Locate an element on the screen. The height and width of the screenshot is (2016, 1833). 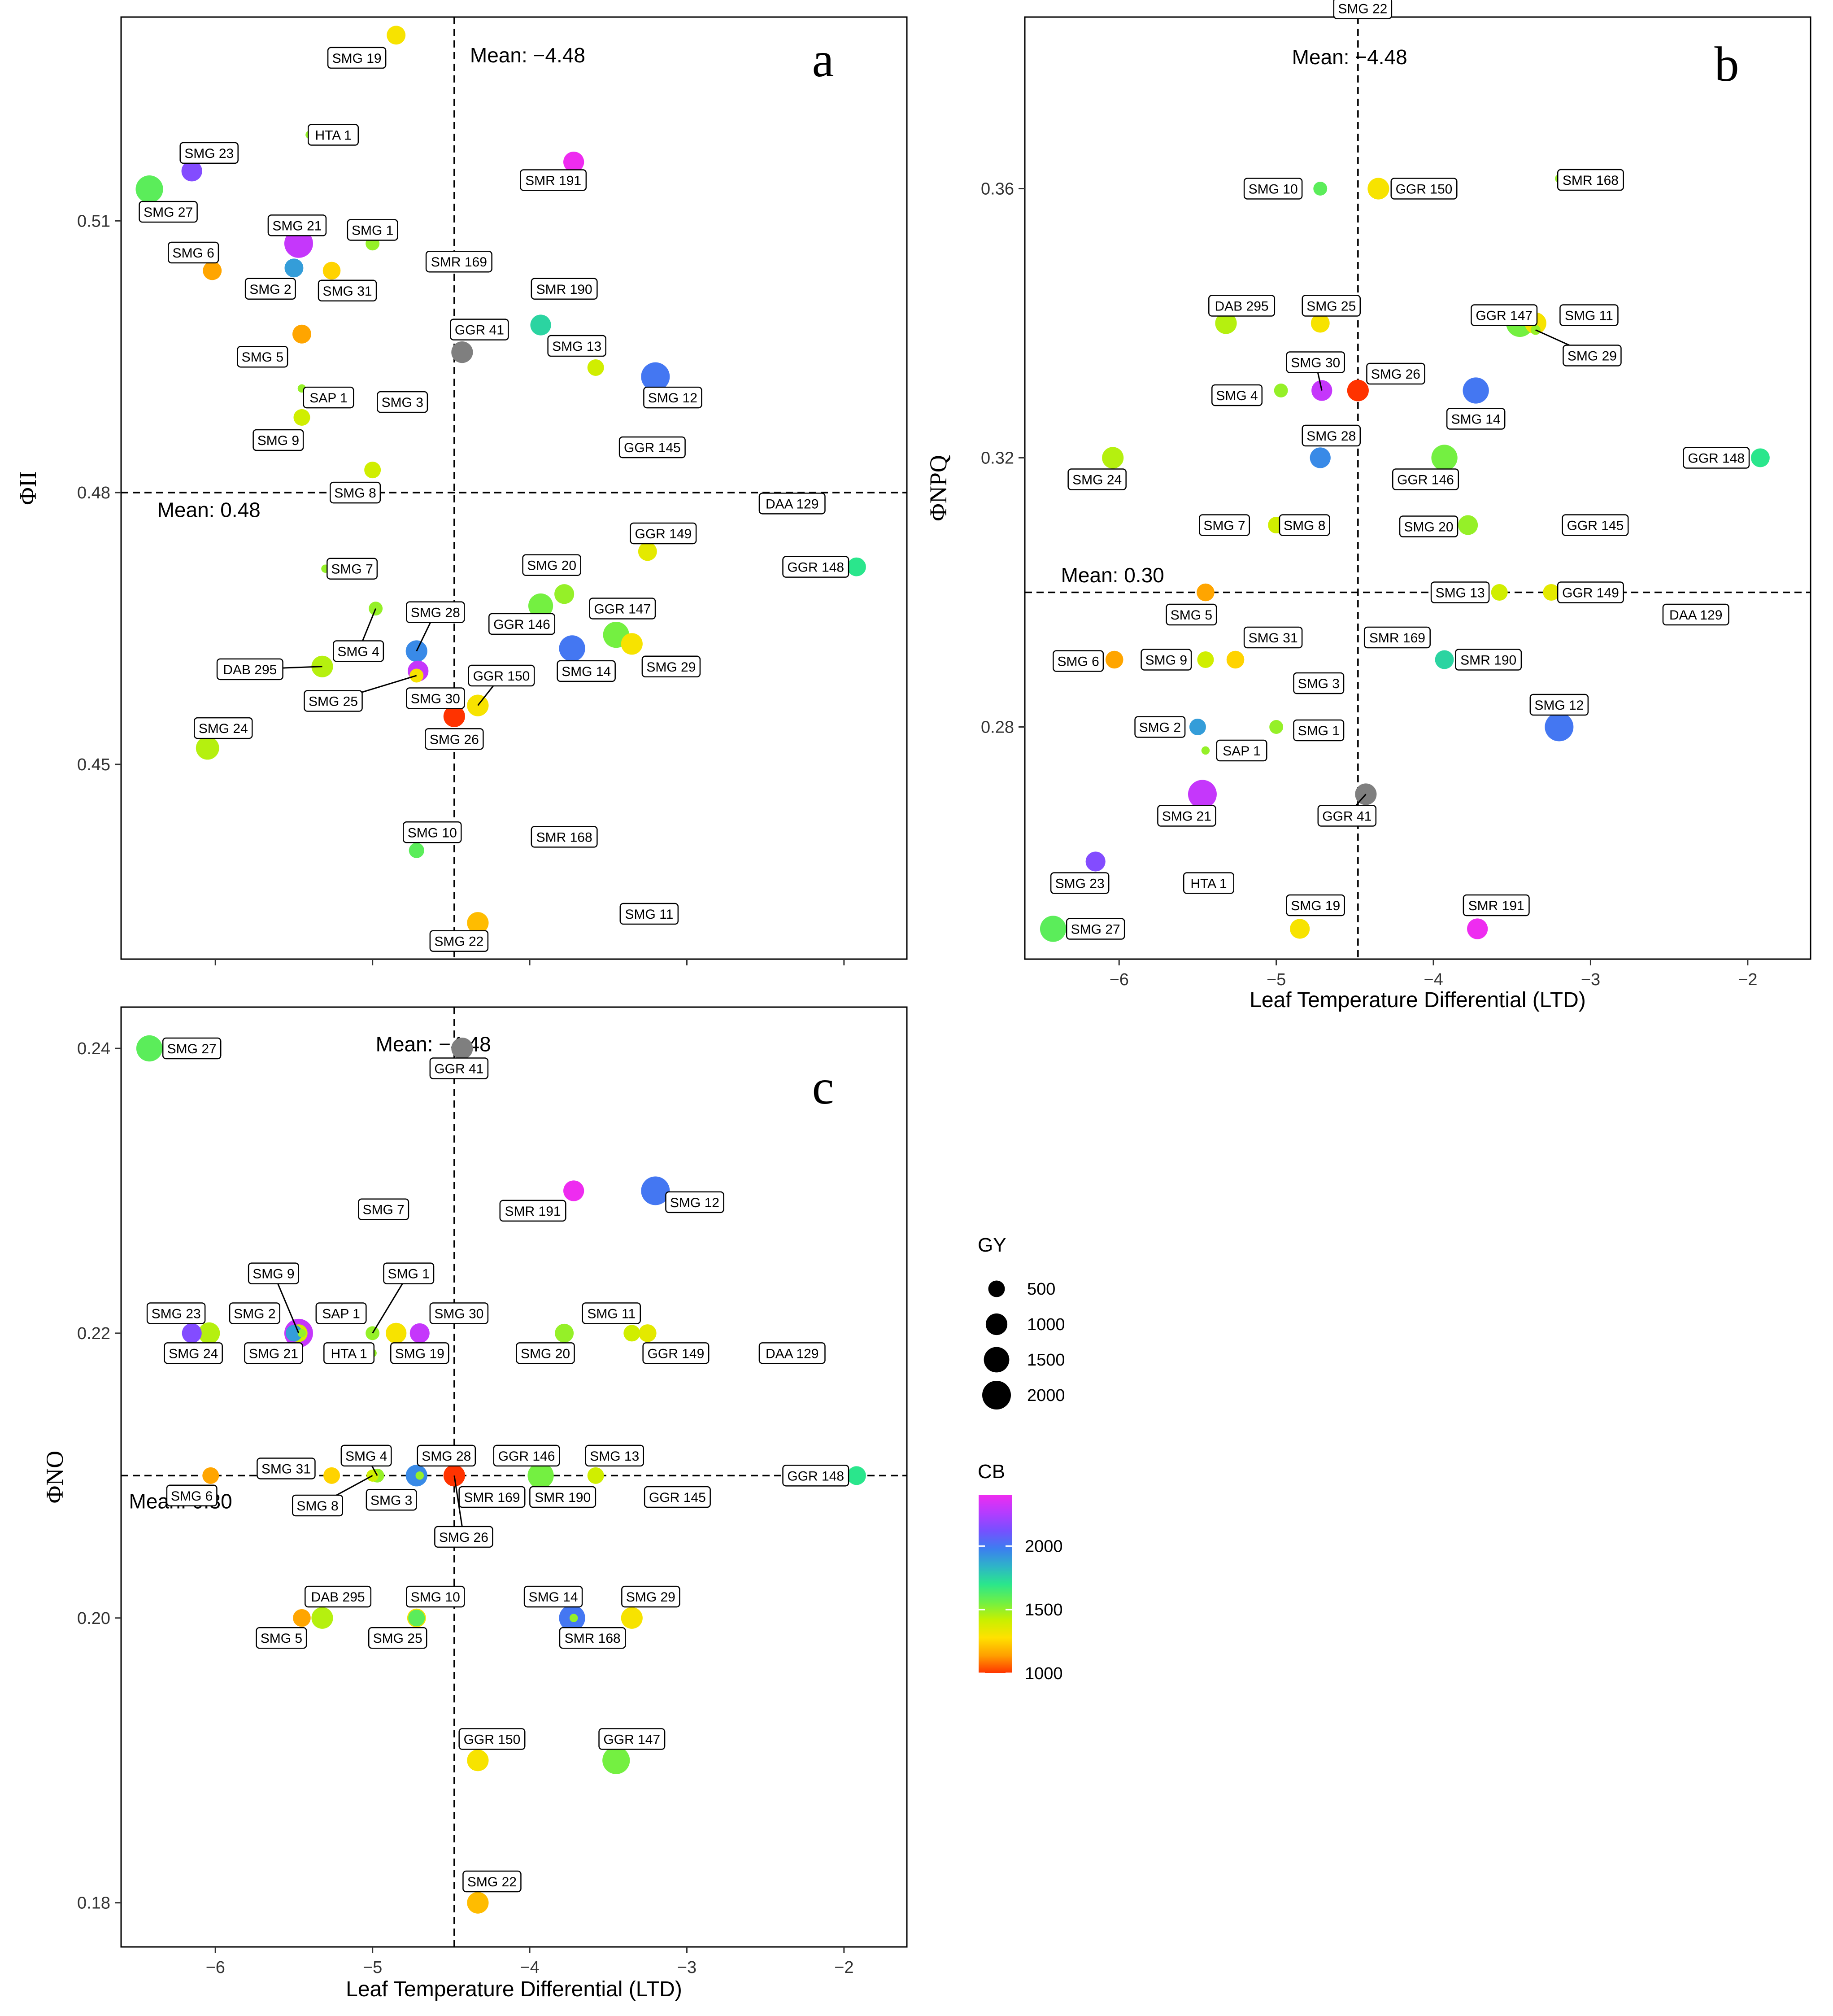
point-label-smg-31: SMG 31 is located at coordinates (286, 1468).